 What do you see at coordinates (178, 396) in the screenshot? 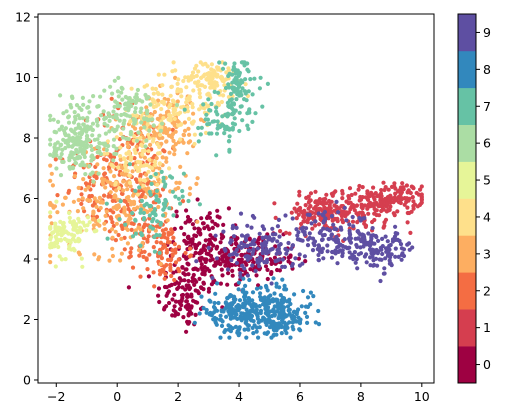
I see `x-tick-label: 2` at bounding box center [178, 396].